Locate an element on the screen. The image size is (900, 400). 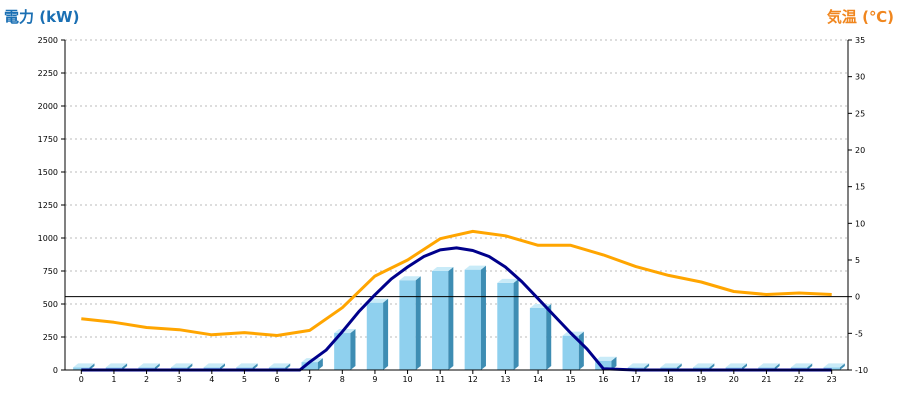
x-tick-label-22: 22 is located at coordinates (799, 379).